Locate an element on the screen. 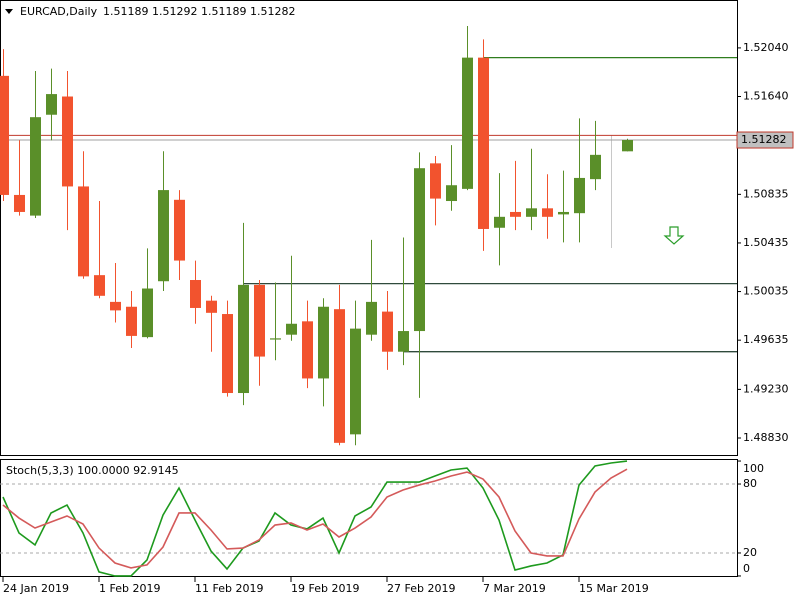 Image resolution: width=800 pixels, height=600 pixels. x-tick-label: 7 Mar 2019 is located at coordinates (514, 588).